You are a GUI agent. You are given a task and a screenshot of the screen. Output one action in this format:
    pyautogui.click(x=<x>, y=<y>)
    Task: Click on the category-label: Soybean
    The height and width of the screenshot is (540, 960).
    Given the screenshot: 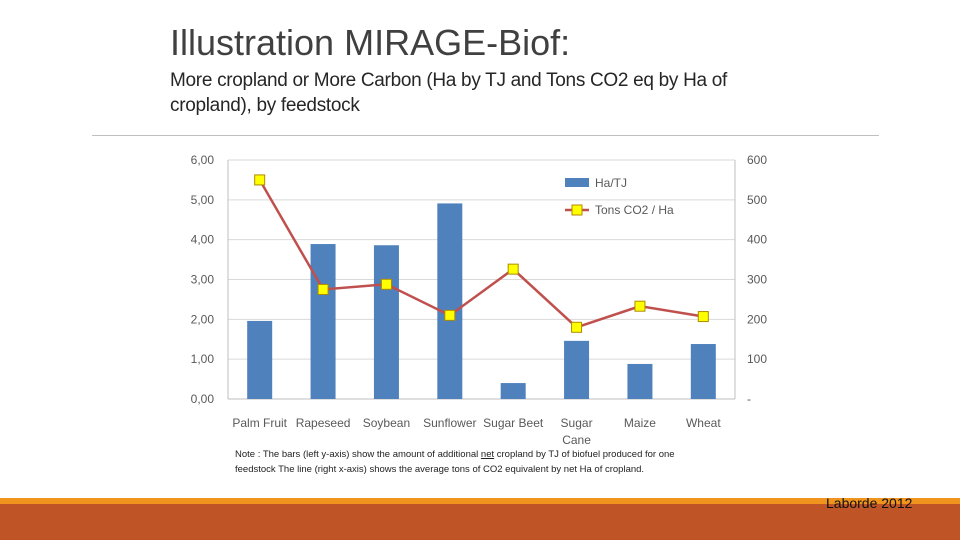 What is the action you would take?
    pyautogui.click(x=386, y=423)
    